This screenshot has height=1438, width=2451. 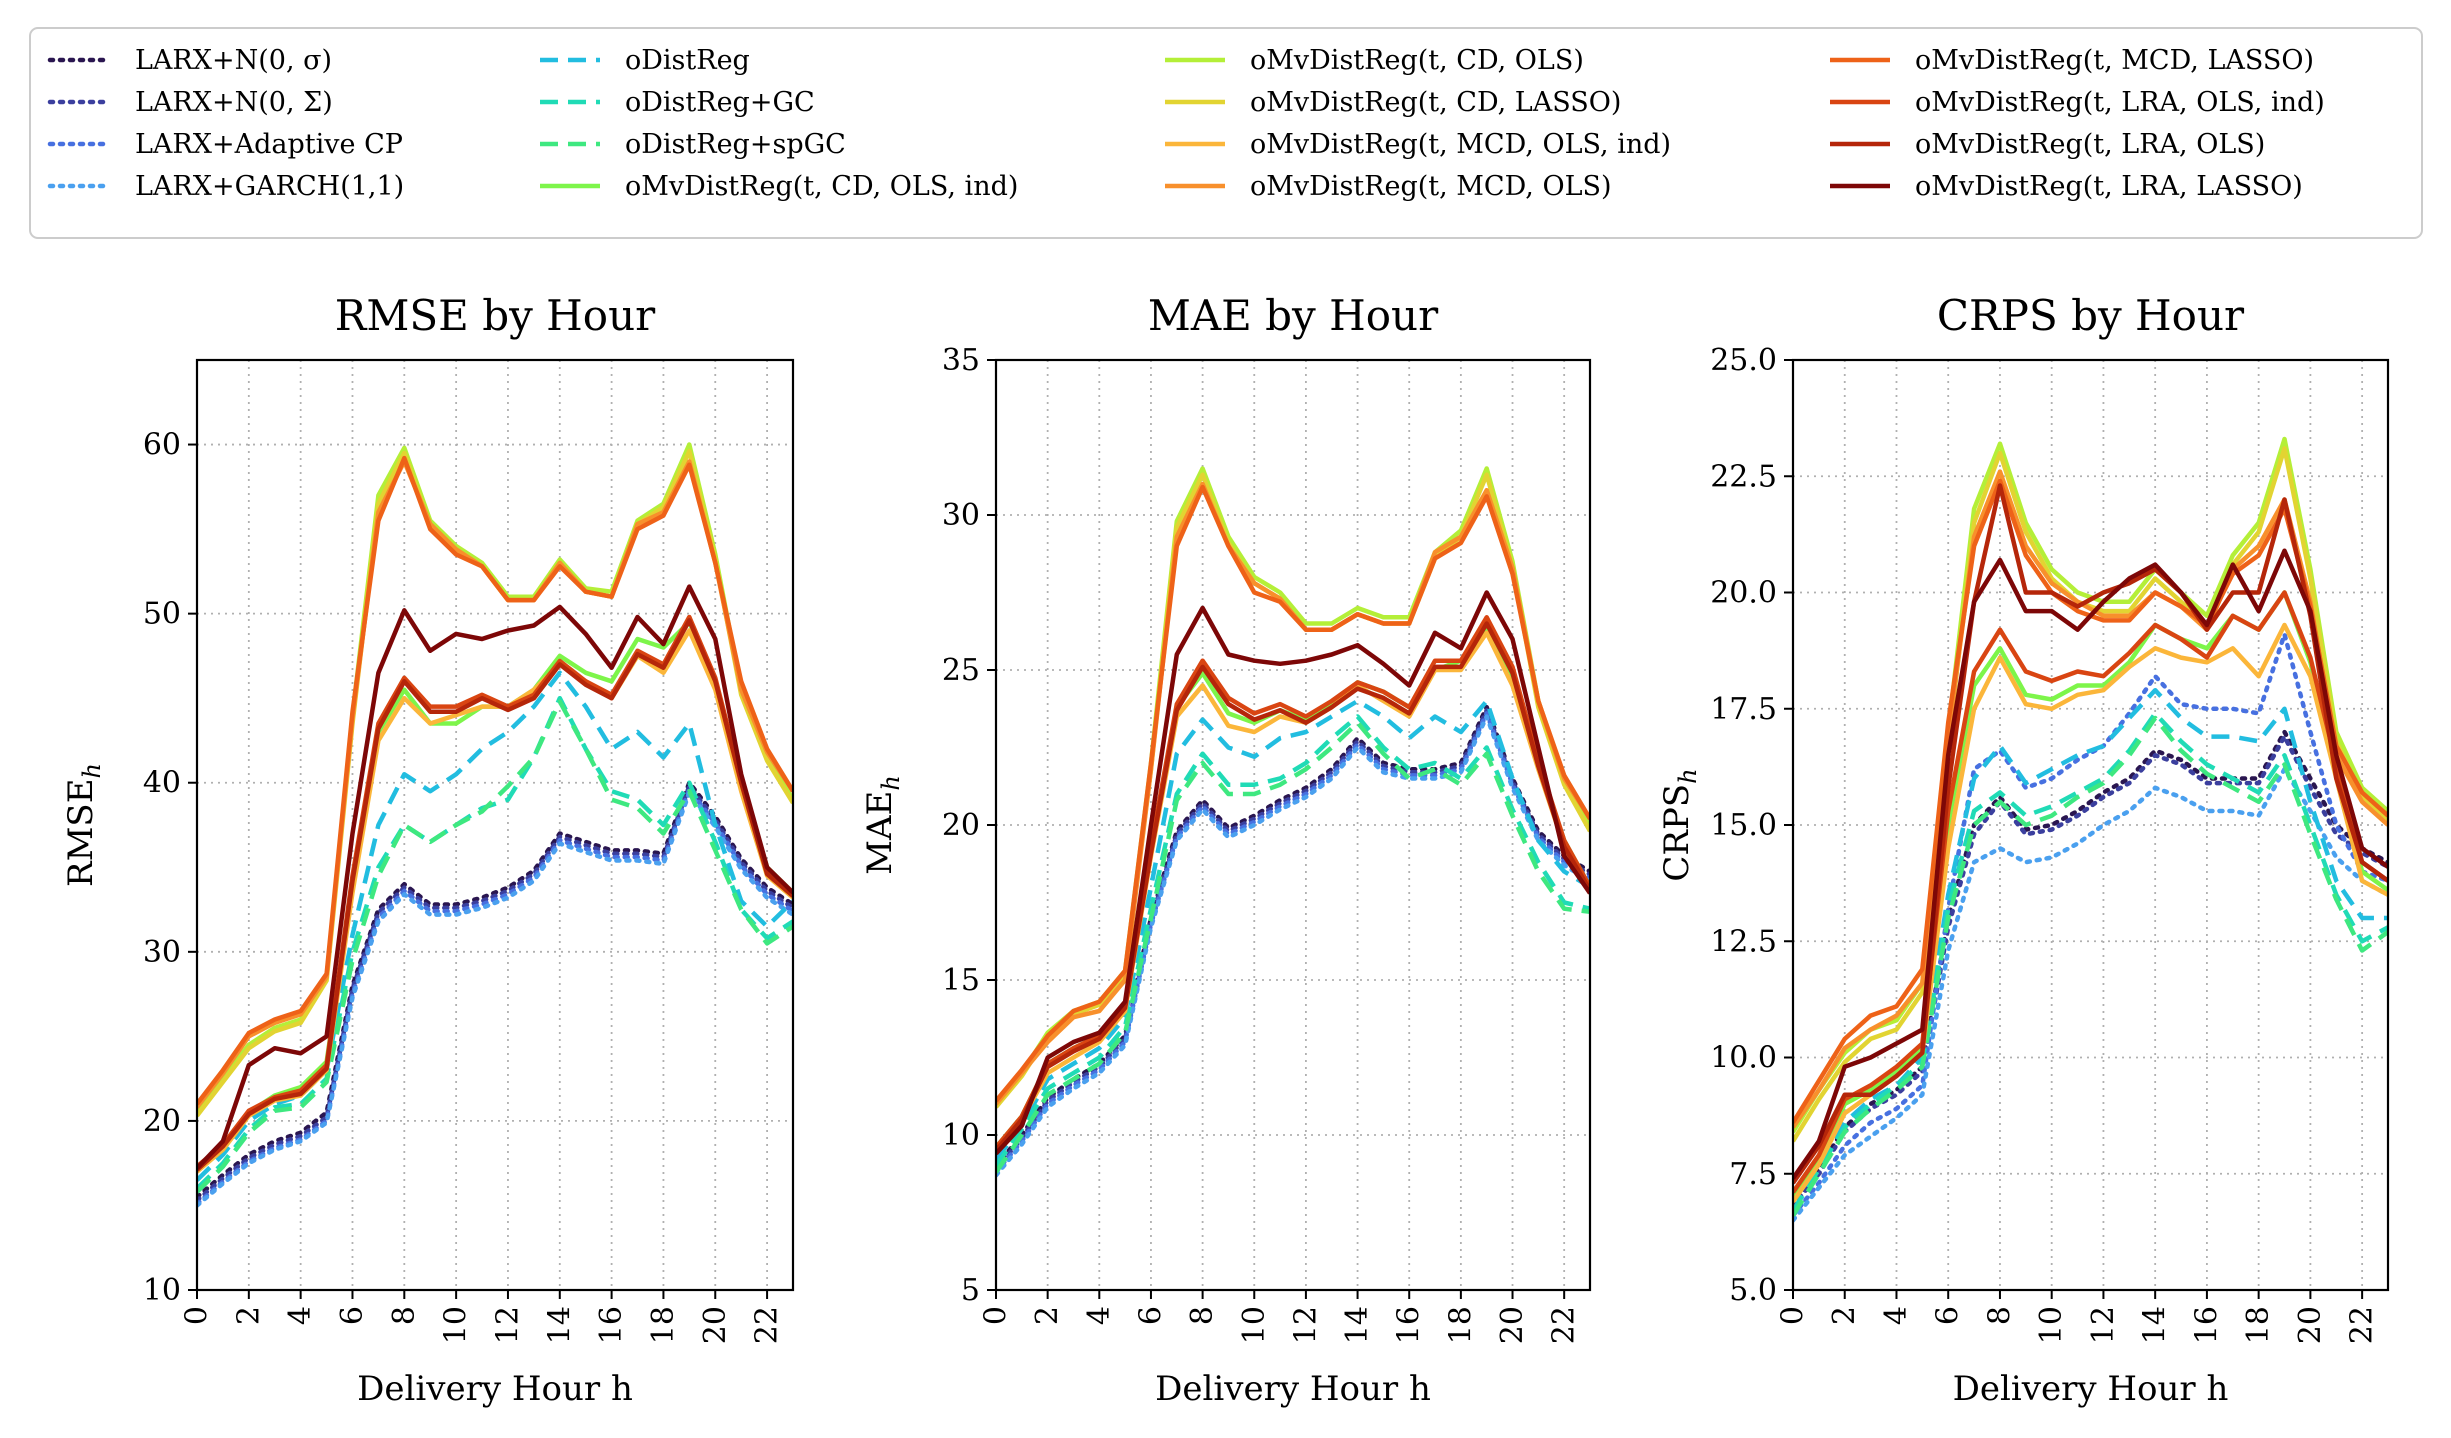 I want to click on legend-label: oMvDistReg(t, LRA, LASSO), so click(x=2109, y=186).